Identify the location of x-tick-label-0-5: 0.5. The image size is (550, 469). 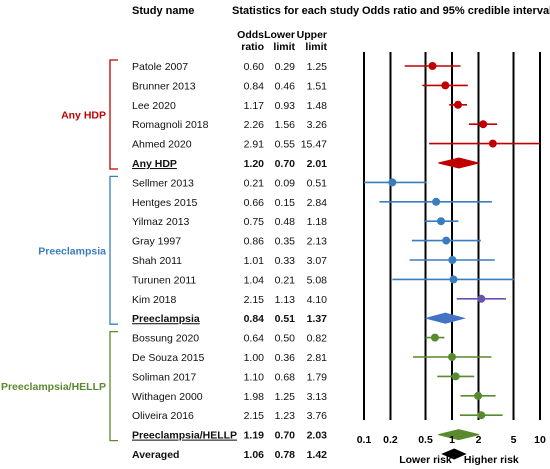
(425, 440).